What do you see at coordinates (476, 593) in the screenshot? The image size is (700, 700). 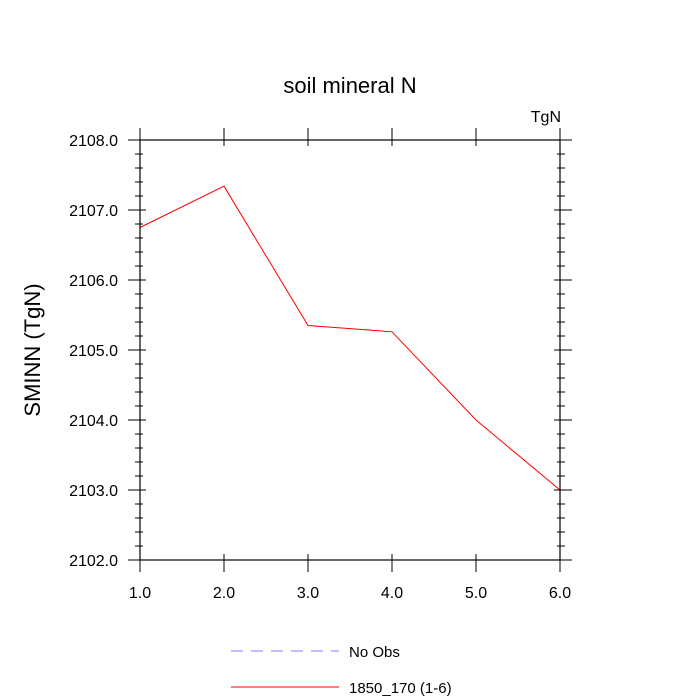 I see `x-tick-label: 5.0` at bounding box center [476, 593].